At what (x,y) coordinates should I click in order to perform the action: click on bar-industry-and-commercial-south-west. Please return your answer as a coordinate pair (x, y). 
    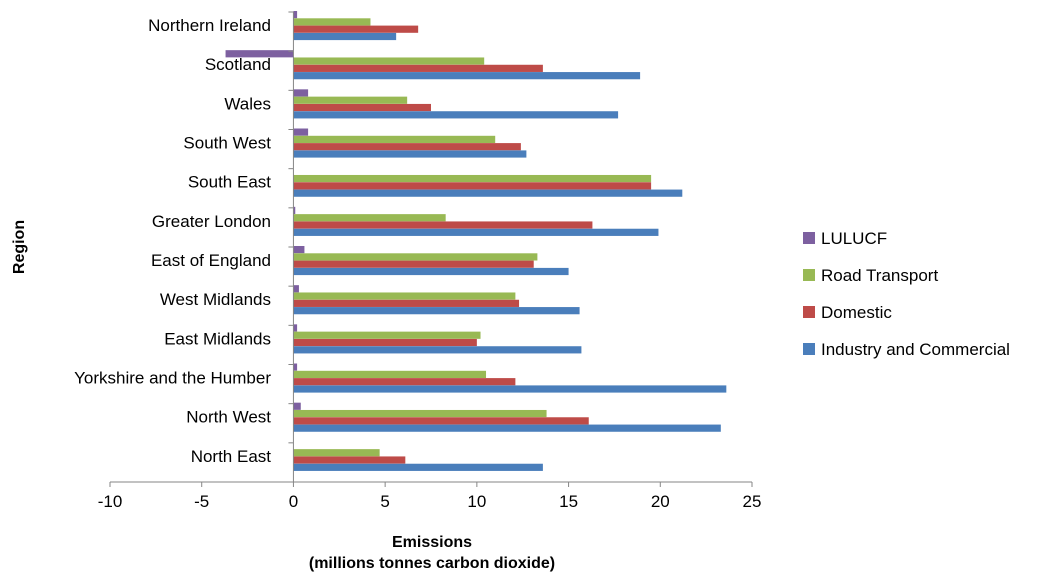
    Looking at the image, I should click on (410, 154).